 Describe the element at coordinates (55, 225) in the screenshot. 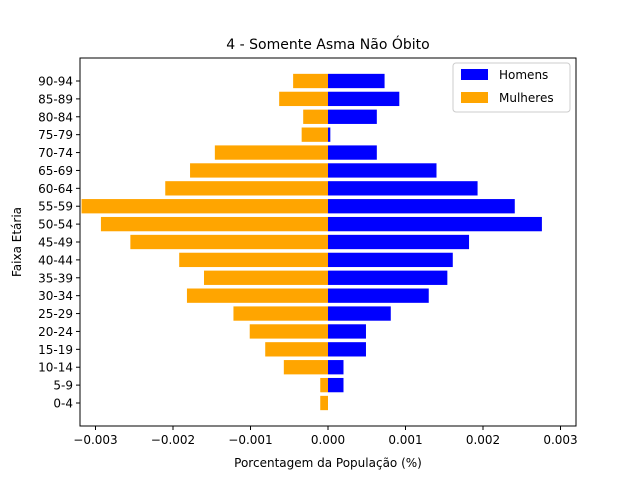

I see `y-tick-label: 50-54` at that location.